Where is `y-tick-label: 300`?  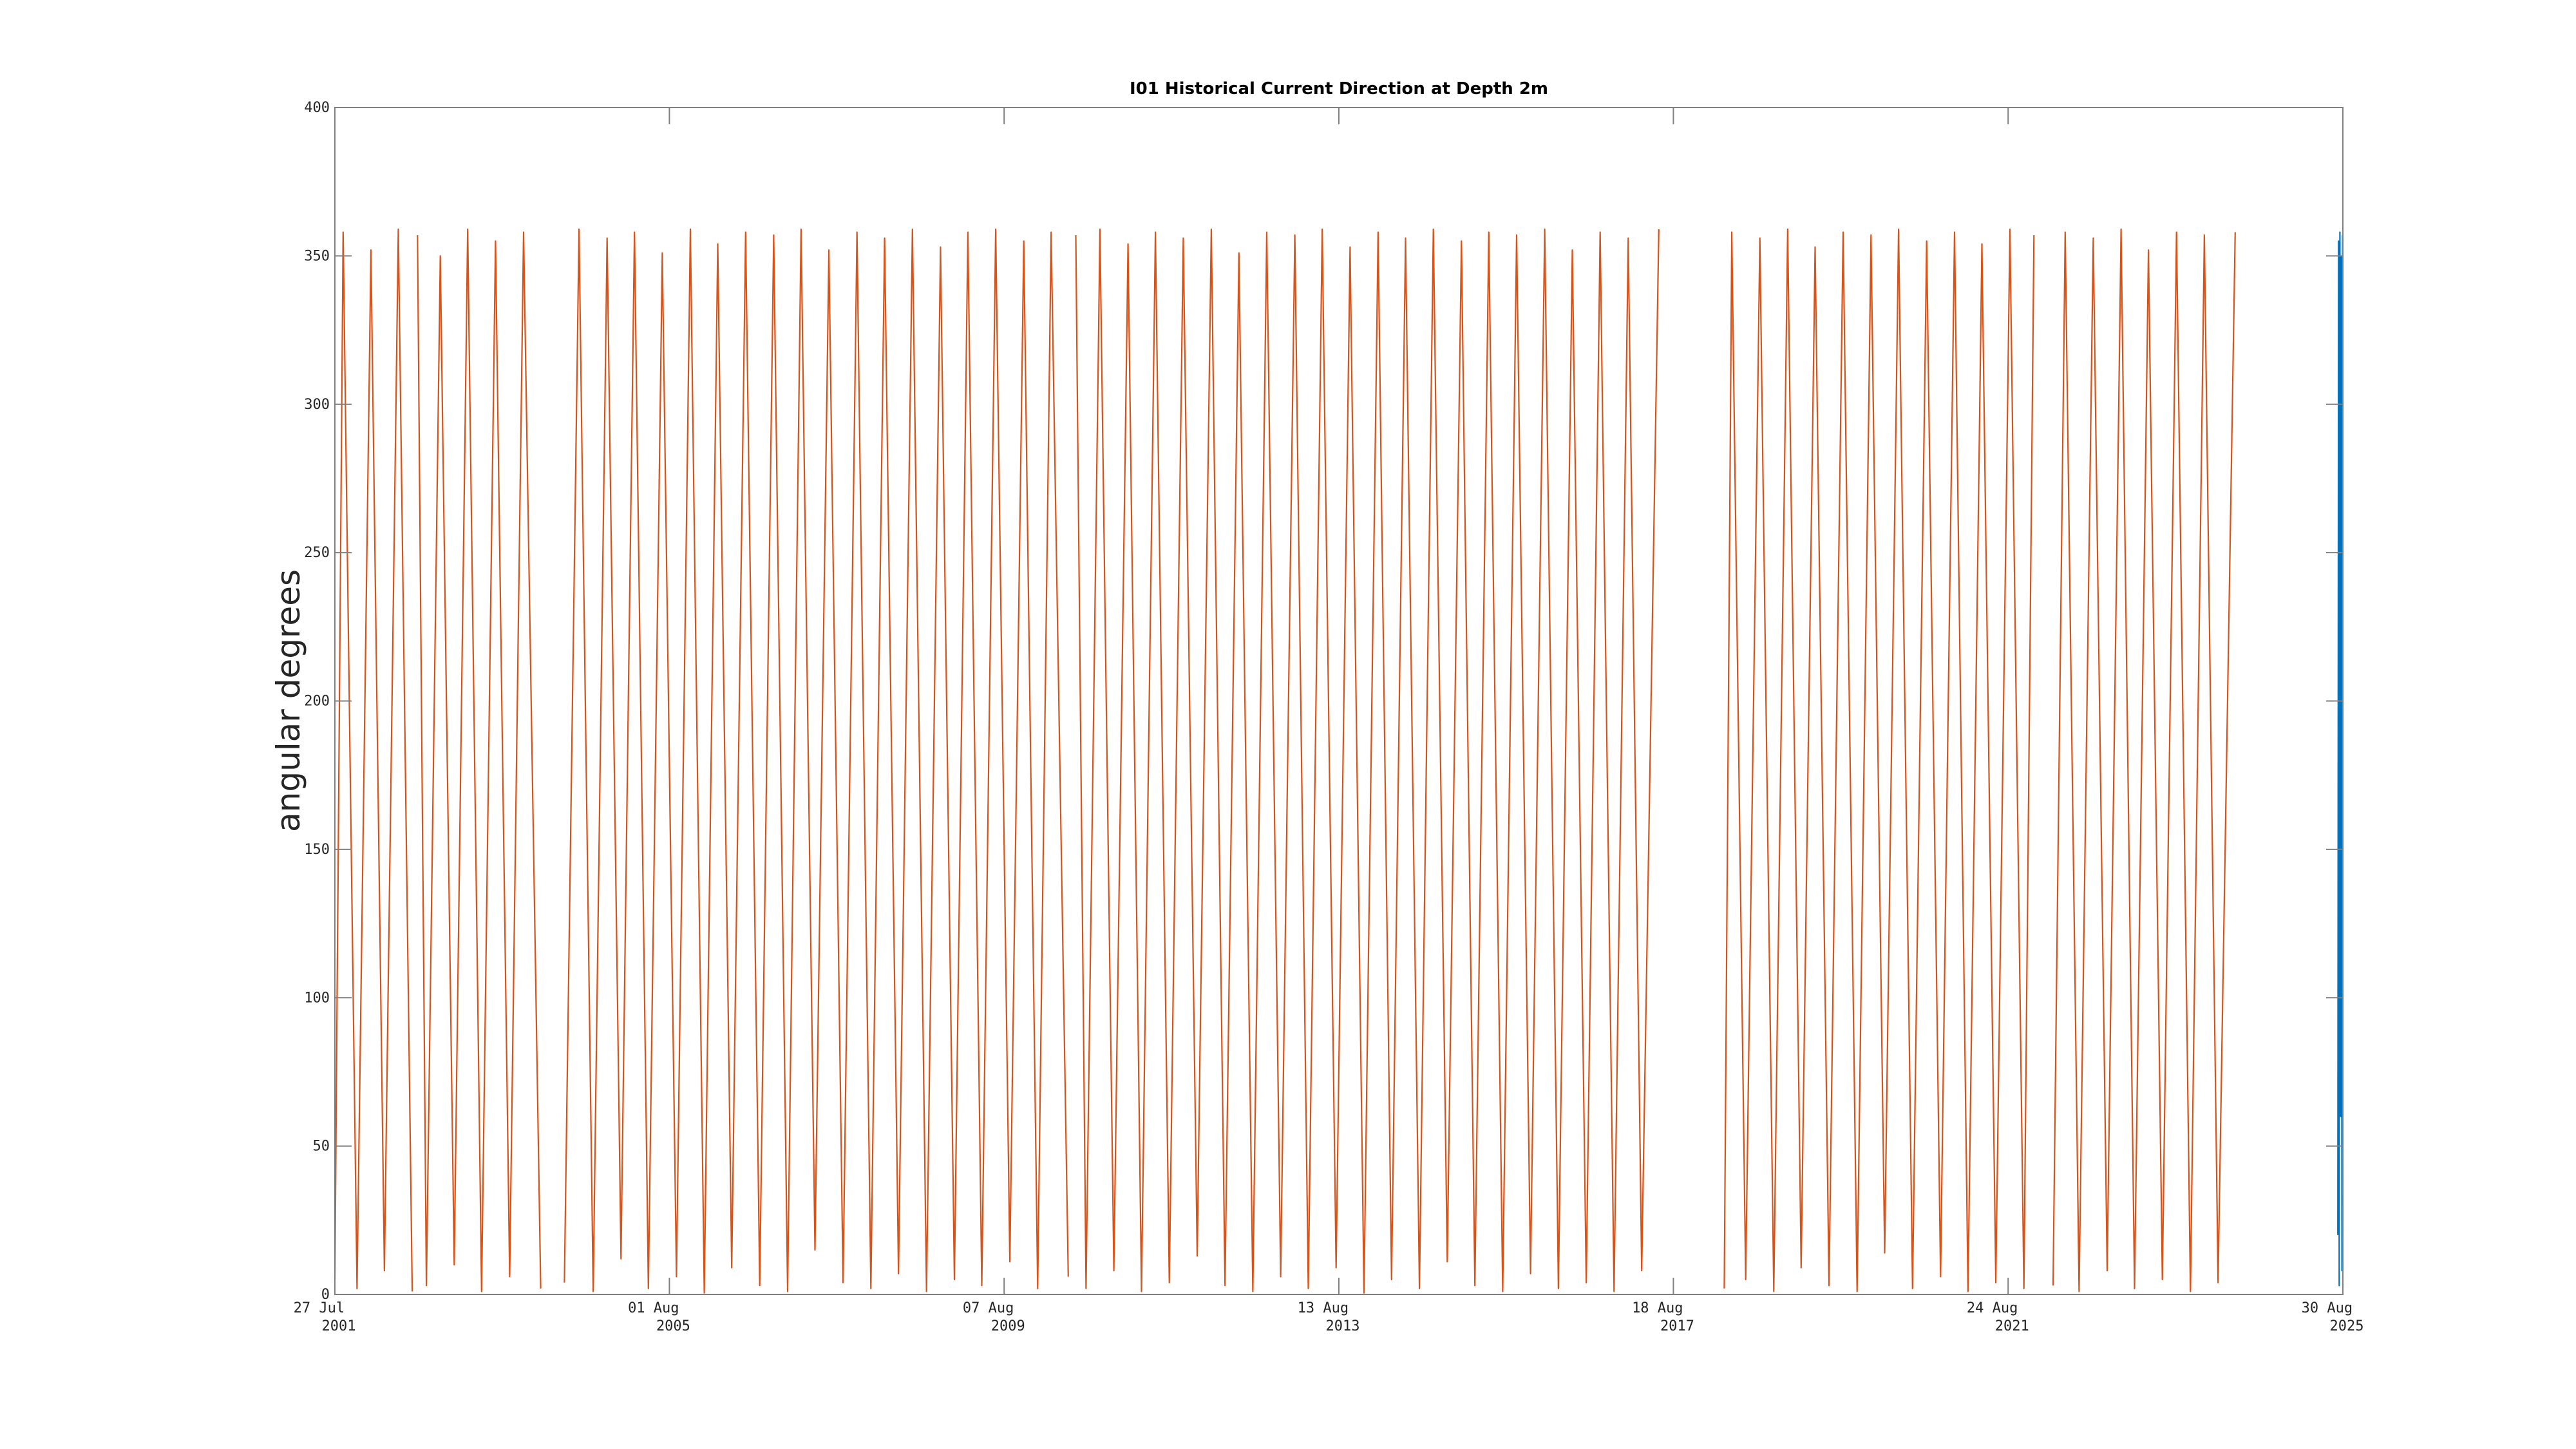 y-tick-label: 300 is located at coordinates (317, 405).